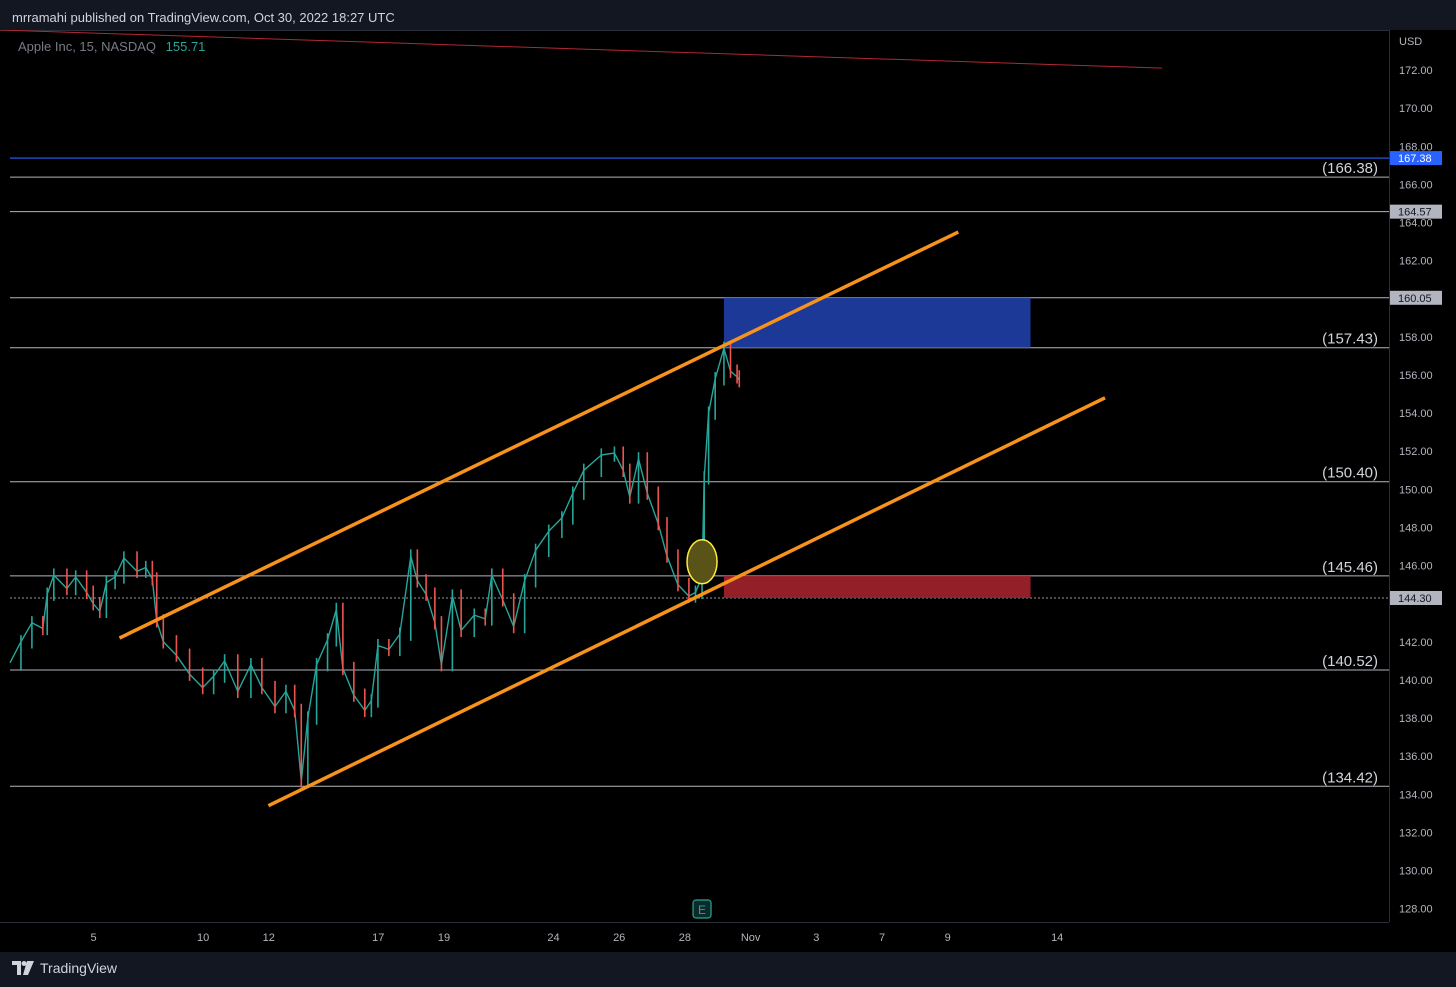 The image size is (1456, 987). I want to click on price-tick-label: 130.00, so click(1416, 872).